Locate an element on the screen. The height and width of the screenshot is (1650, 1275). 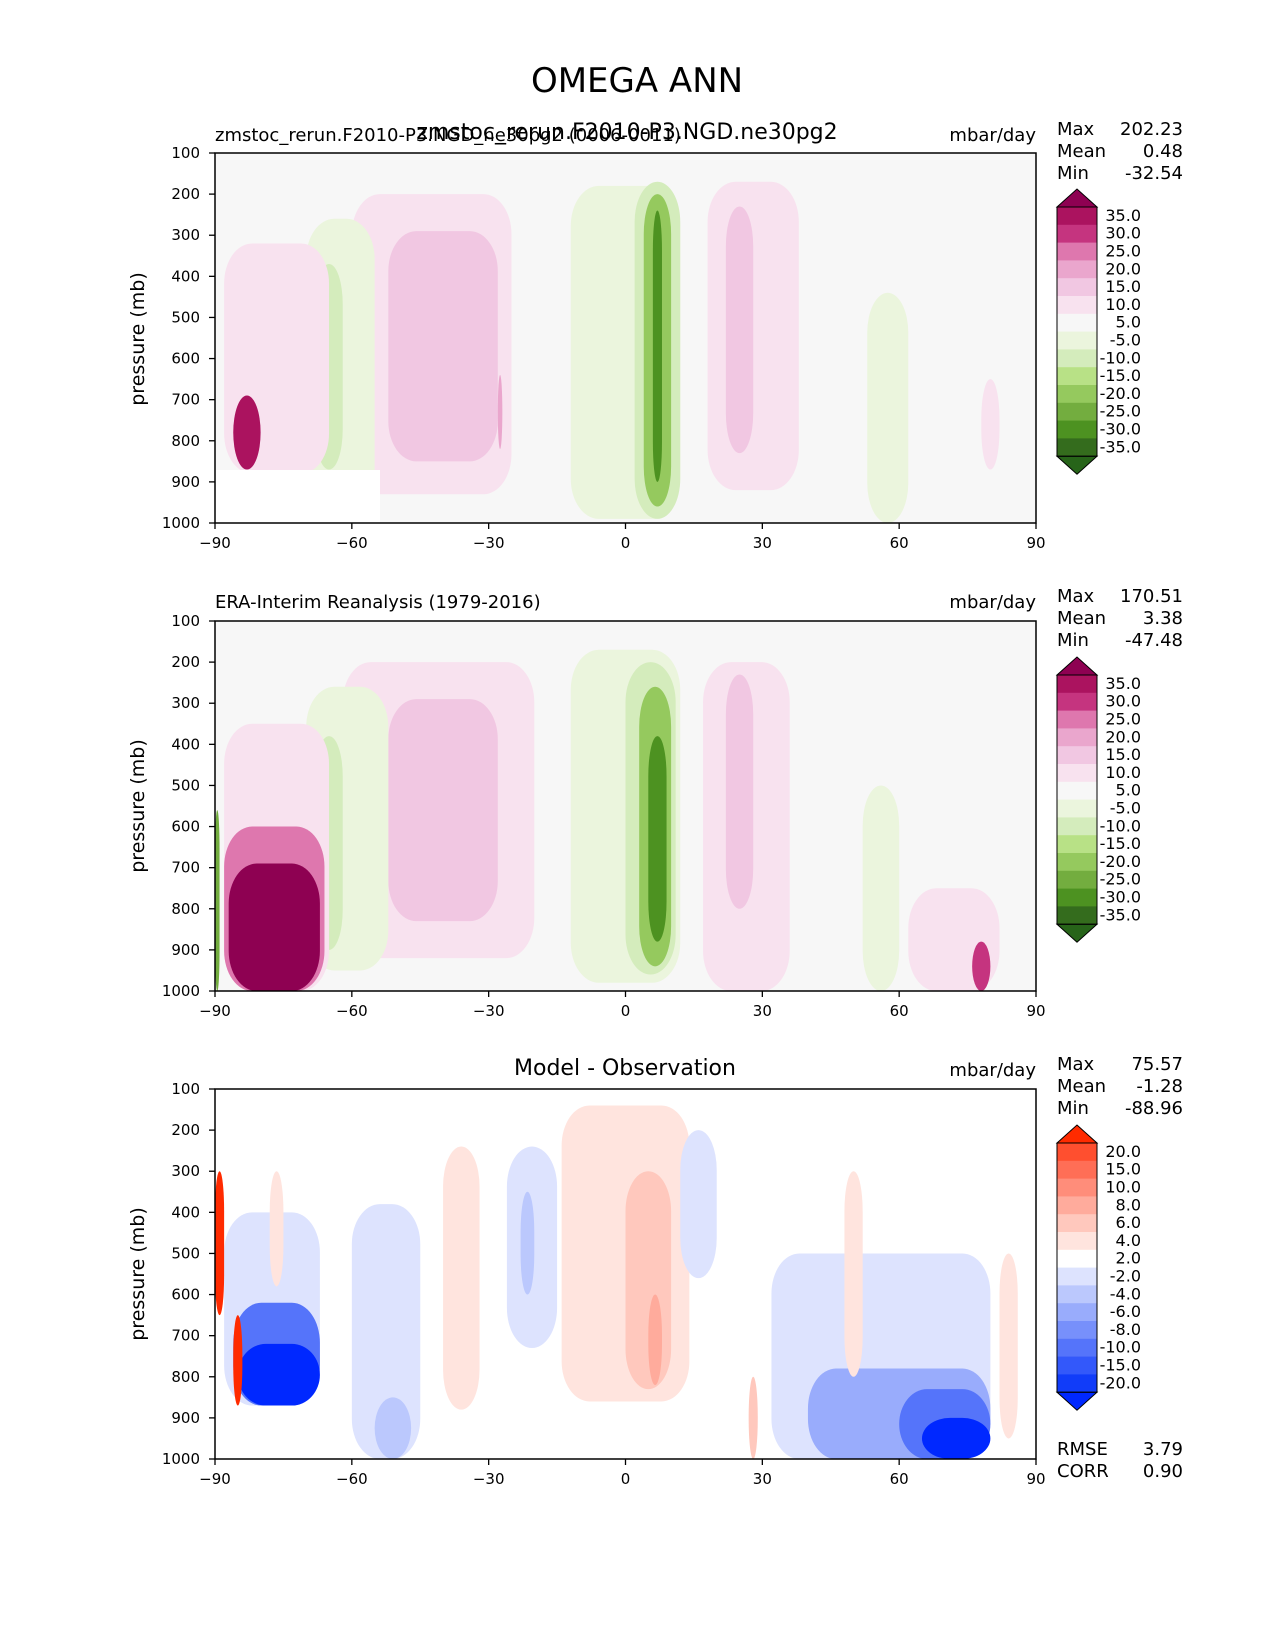
colorbar-extend-max is located at coordinates (1077, 1134).